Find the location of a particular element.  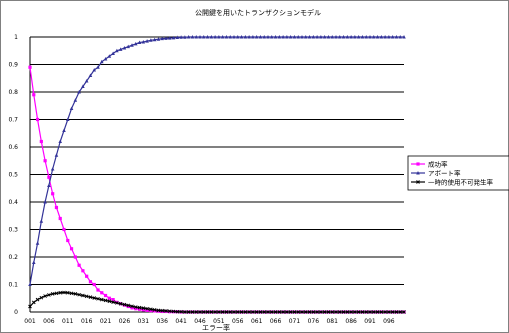

y-tick-label: 0.5 is located at coordinates (13, 175).